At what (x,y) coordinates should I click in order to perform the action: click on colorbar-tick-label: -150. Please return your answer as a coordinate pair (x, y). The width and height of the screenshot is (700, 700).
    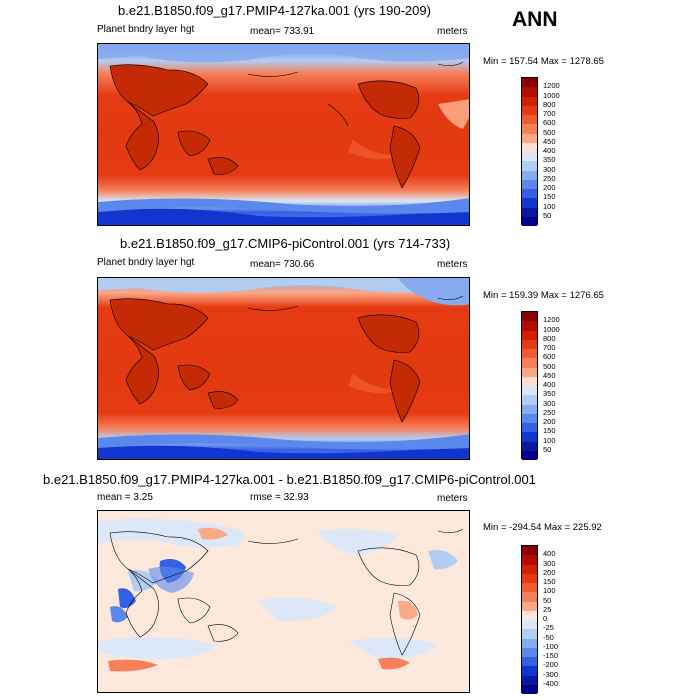
    Looking at the image, I should click on (551, 655).